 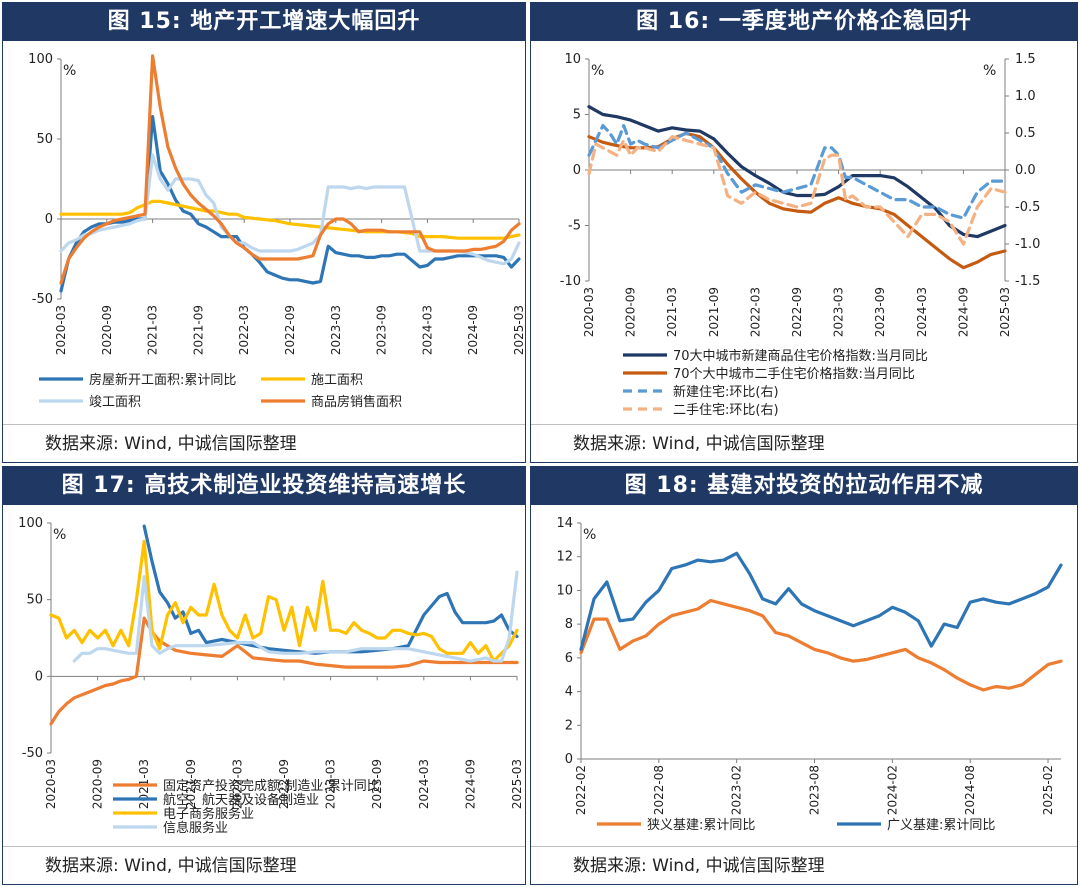 I want to click on y-tick-label-left: -10, so click(x=570, y=281).